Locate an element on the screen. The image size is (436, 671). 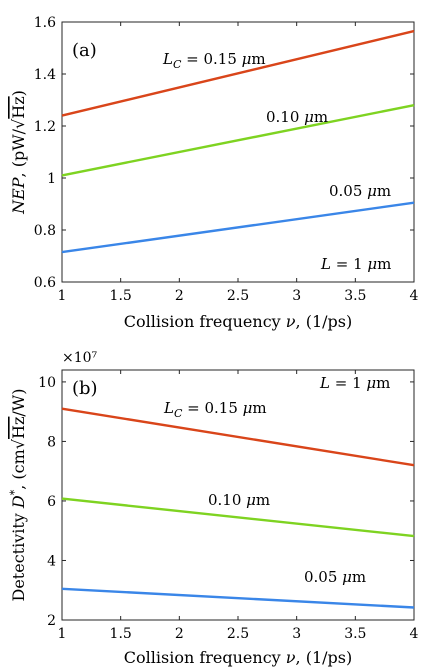
panel-label-b: (b) is located at coordinates (85, 388).